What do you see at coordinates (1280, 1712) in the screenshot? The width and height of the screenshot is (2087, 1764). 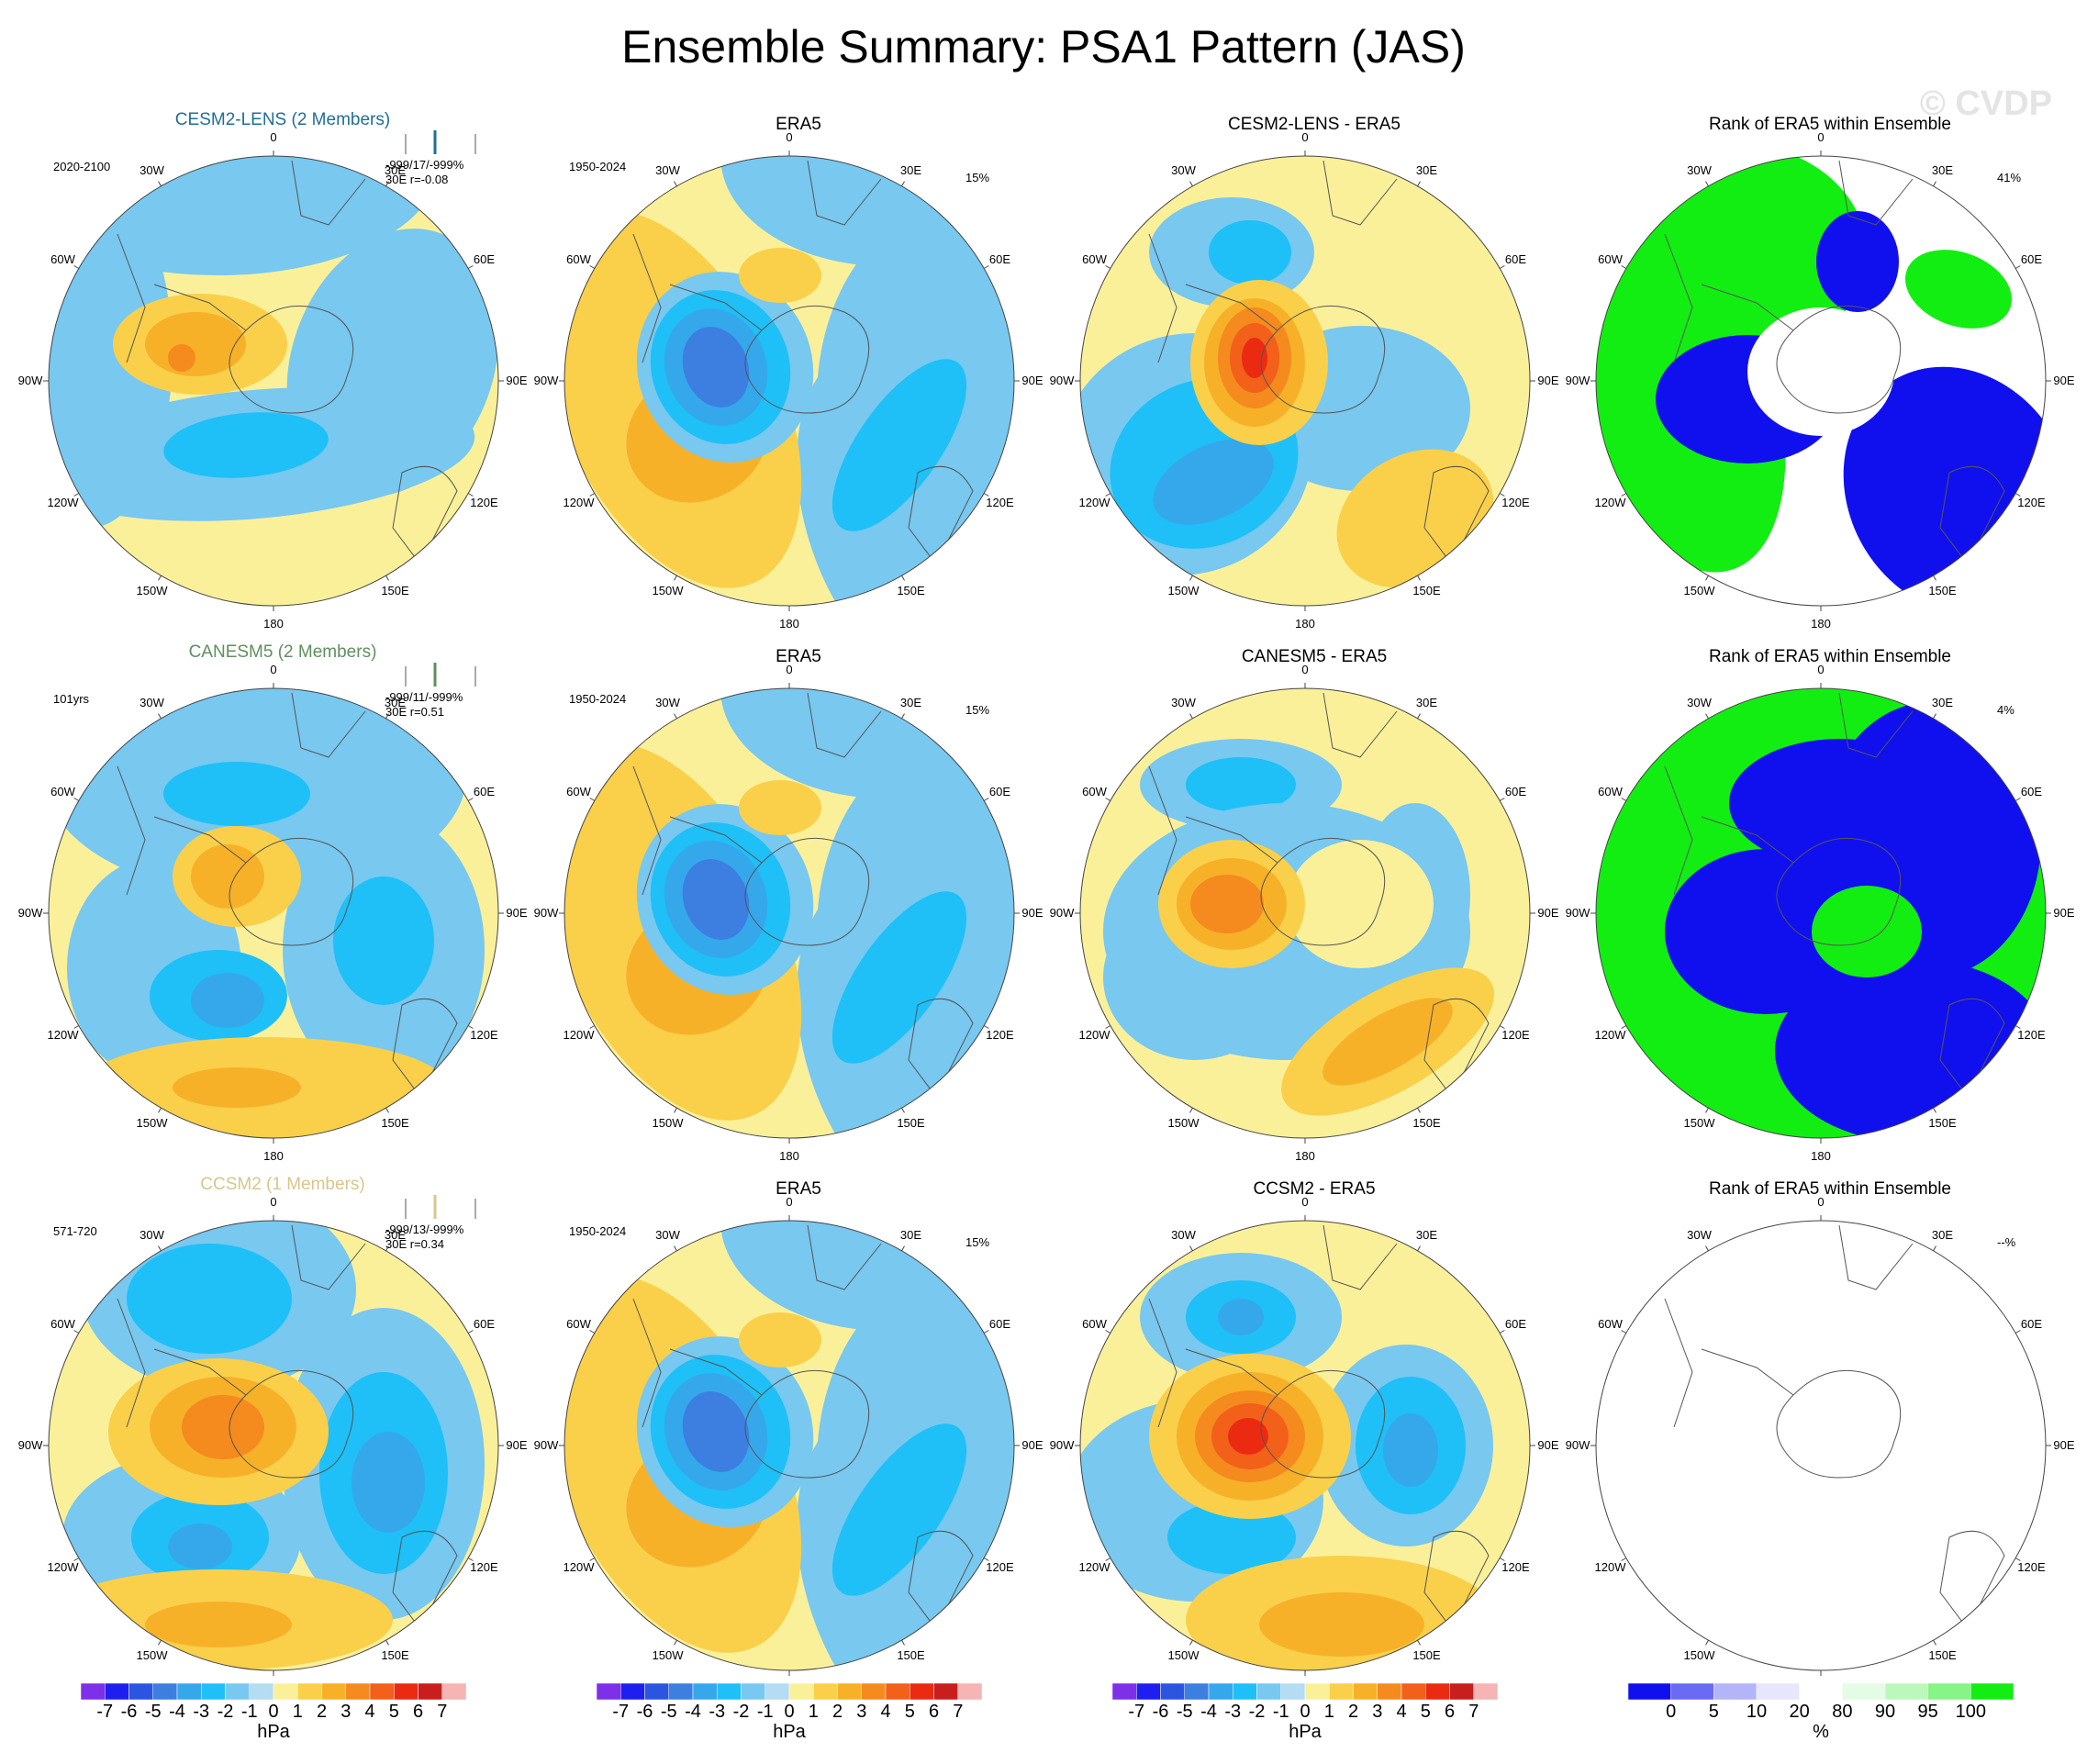 I see `colorbar-tick: -1` at bounding box center [1280, 1712].